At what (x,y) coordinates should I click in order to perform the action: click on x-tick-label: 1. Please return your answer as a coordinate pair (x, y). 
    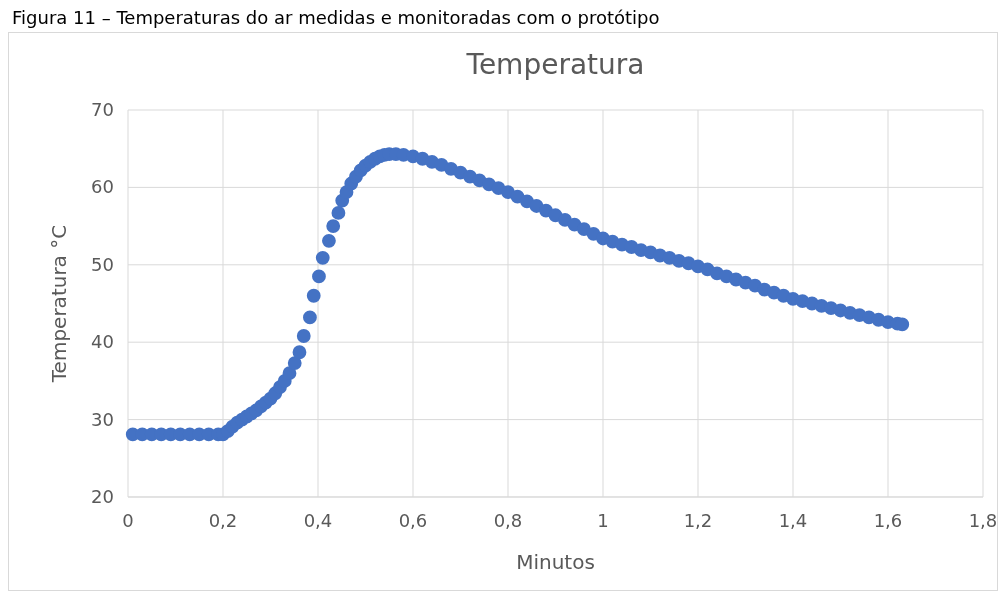
    Looking at the image, I should click on (603, 520).